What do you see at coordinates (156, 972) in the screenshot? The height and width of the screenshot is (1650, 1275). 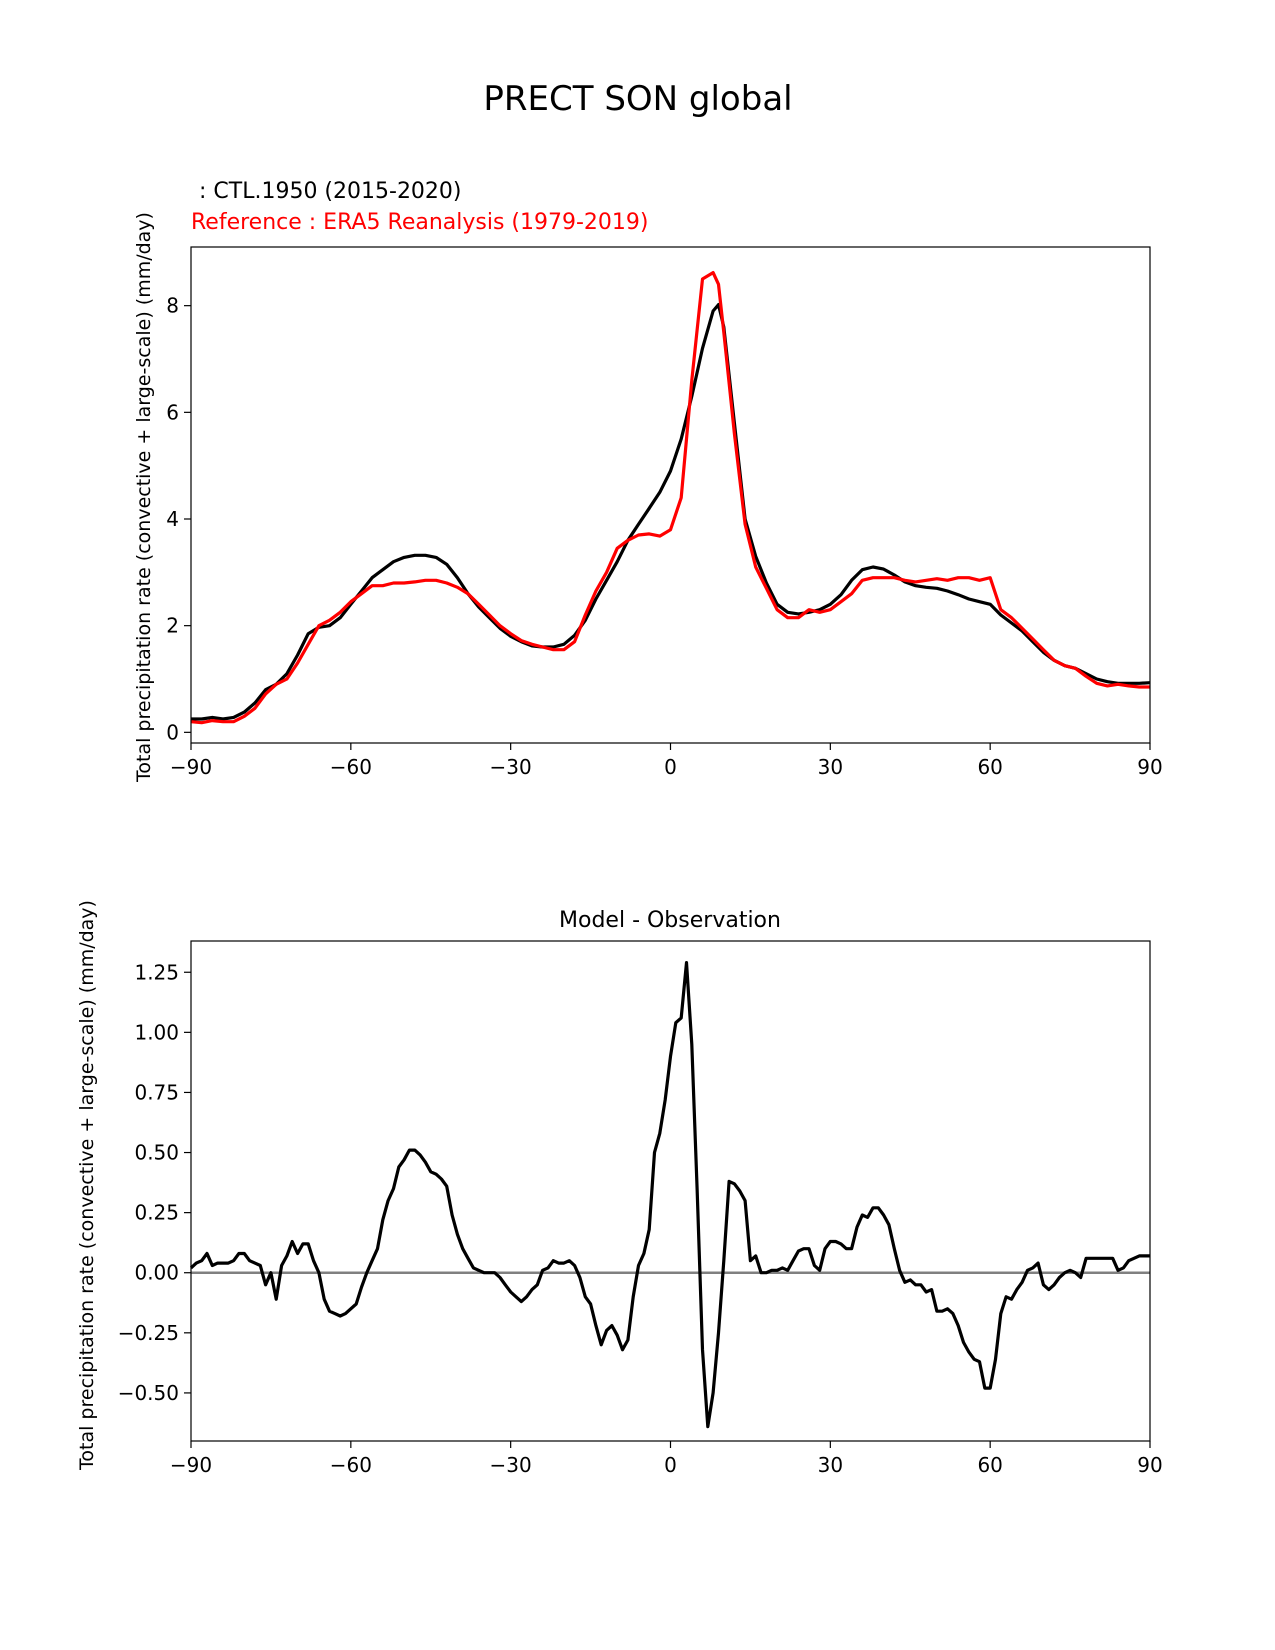 I see `bottom-y-tick-label: 1.25` at bounding box center [156, 972].